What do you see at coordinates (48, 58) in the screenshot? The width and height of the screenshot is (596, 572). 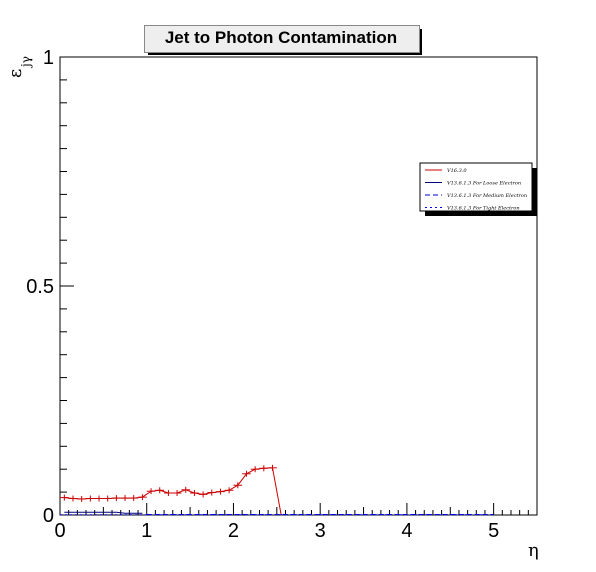 I see `y-tick-label: 1` at bounding box center [48, 58].